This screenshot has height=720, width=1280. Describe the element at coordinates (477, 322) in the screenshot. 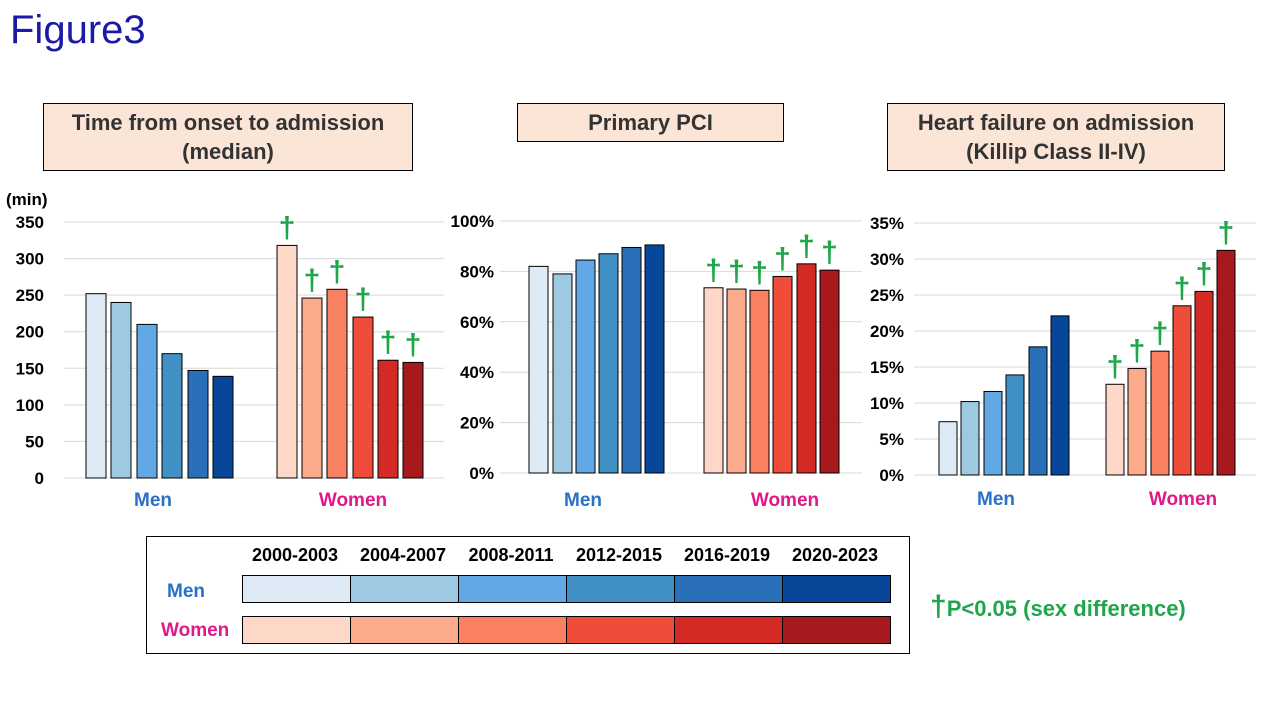

I see `pci-ytick-label: 60%` at that location.